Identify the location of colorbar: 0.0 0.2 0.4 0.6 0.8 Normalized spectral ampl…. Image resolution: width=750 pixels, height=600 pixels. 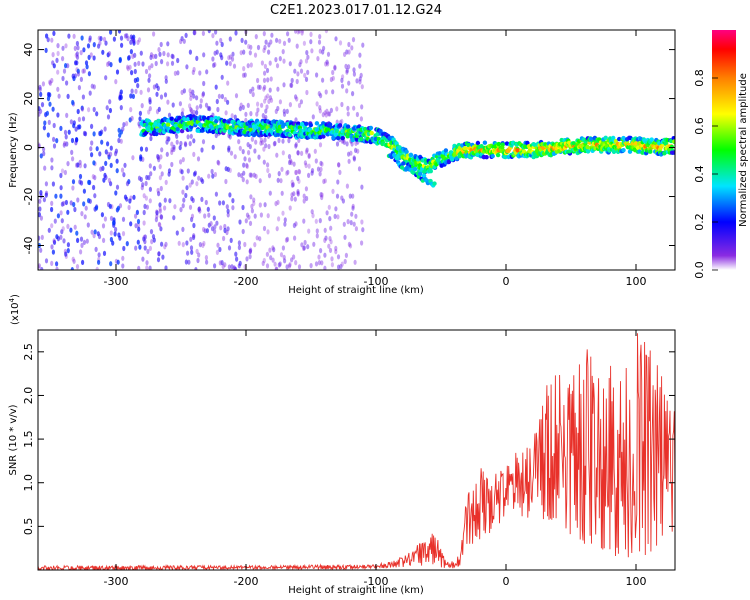
(721, 154).